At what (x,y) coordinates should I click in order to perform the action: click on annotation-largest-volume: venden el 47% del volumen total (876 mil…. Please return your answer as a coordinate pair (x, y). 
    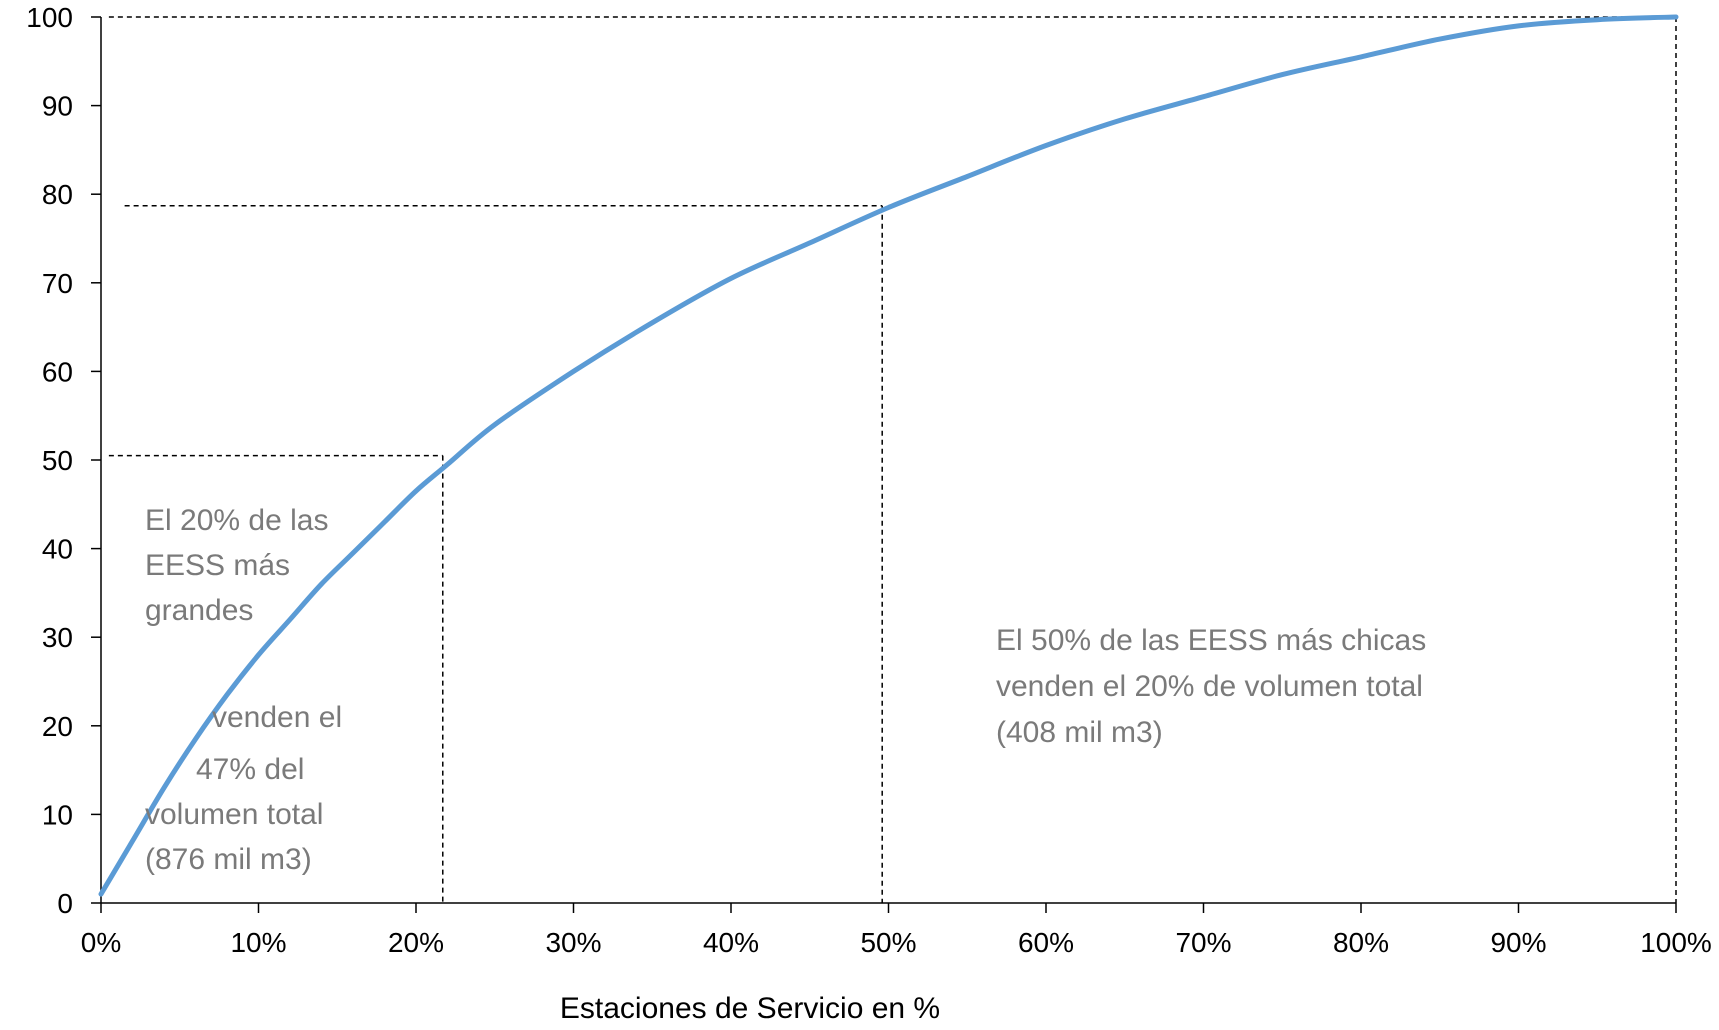
    Looking at the image, I should click on (247, 788).